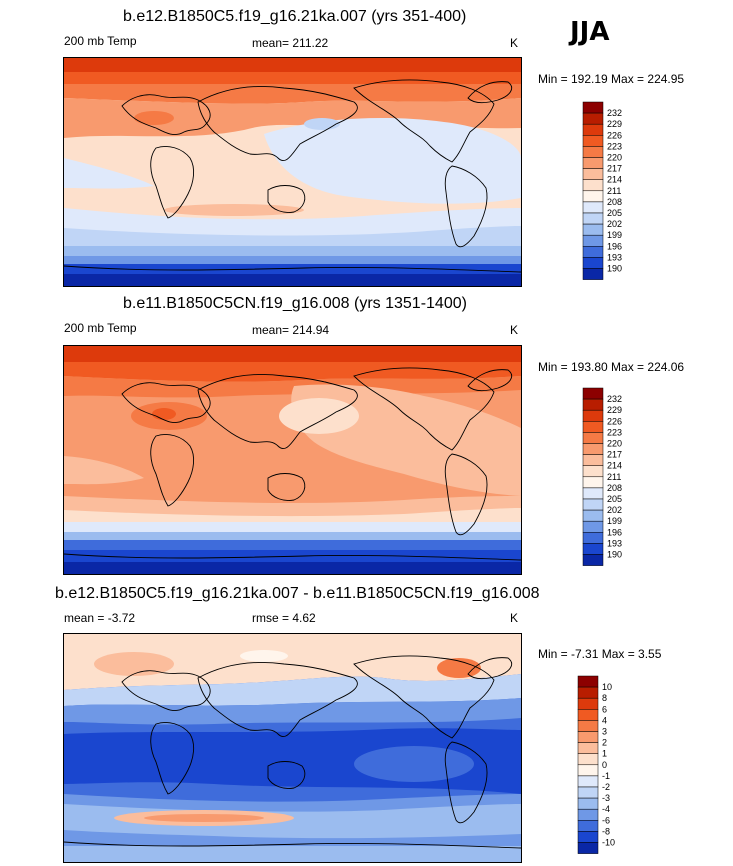 This screenshot has width=733, height=866. I want to click on colorbar-tick-label: -3, so click(606, 798).